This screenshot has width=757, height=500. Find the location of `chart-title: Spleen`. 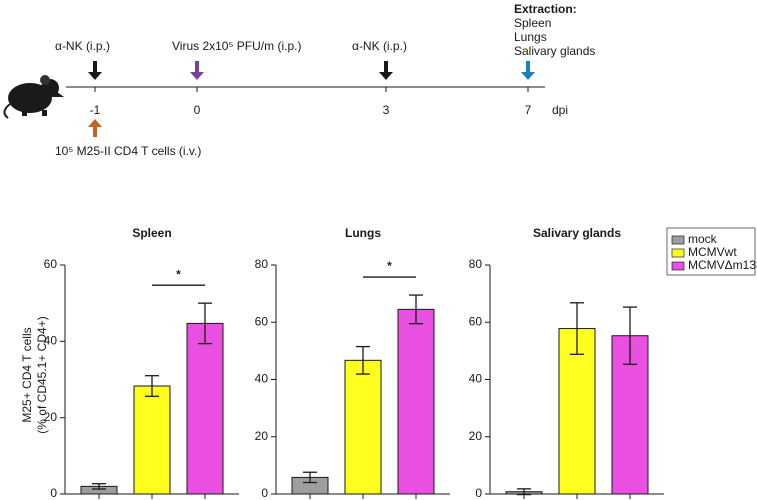

chart-title: Spleen is located at coordinates (151, 233).